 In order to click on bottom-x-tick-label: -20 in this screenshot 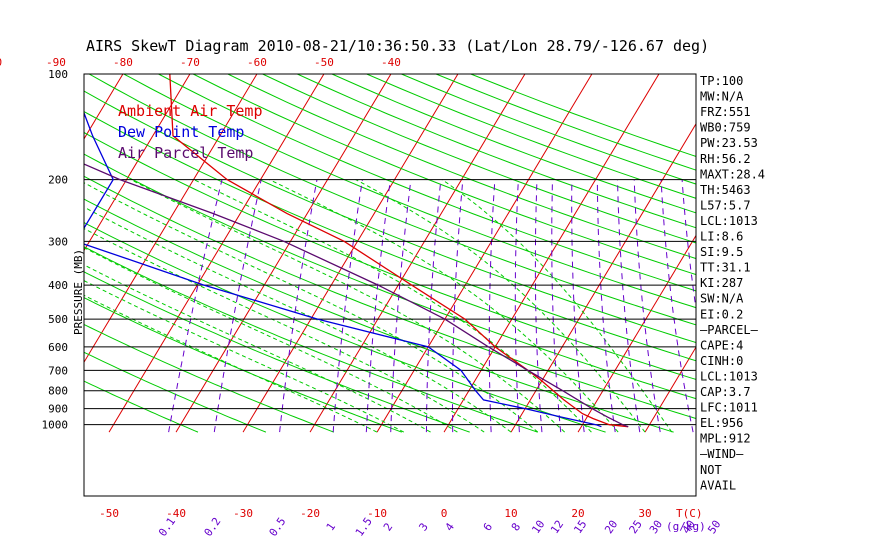, I will do `click(310, 513)`.